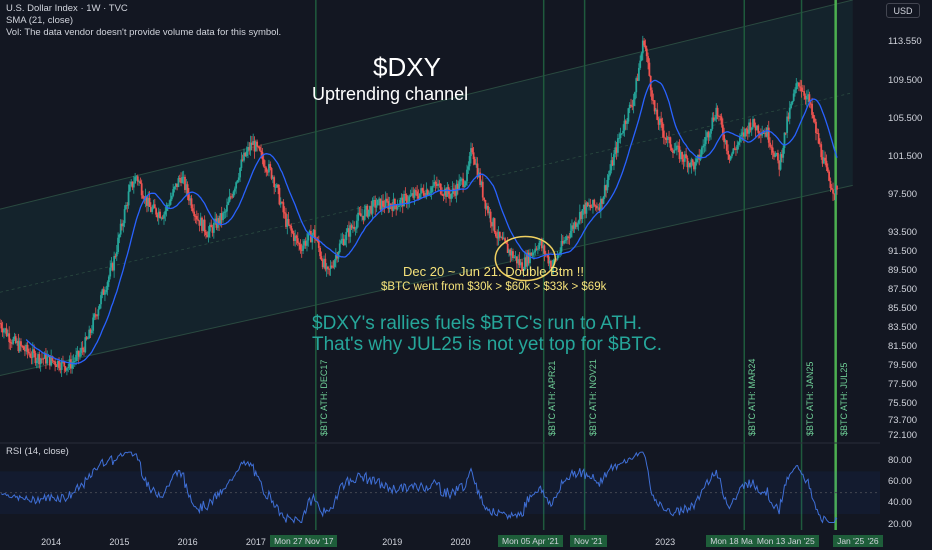 The width and height of the screenshot is (932, 550). I want to click on time-tick: 2015, so click(119, 542).